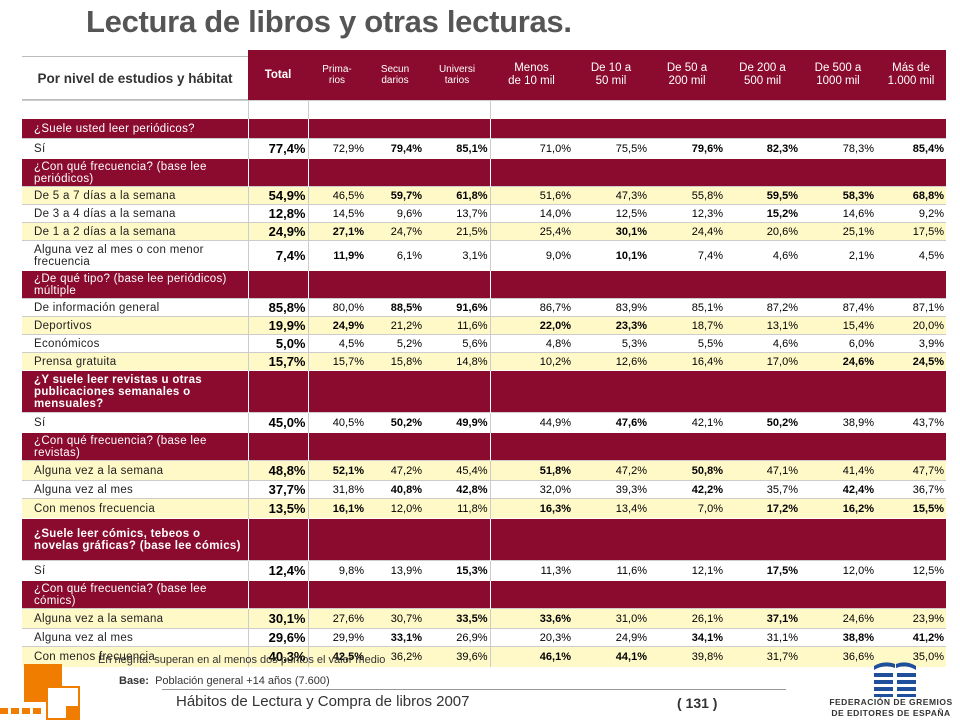 The width and height of the screenshot is (960, 720). What do you see at coordinates (531, 255) in the screenshot?
I see `cell-value: 9,0%` at bounding box center [531, 255].